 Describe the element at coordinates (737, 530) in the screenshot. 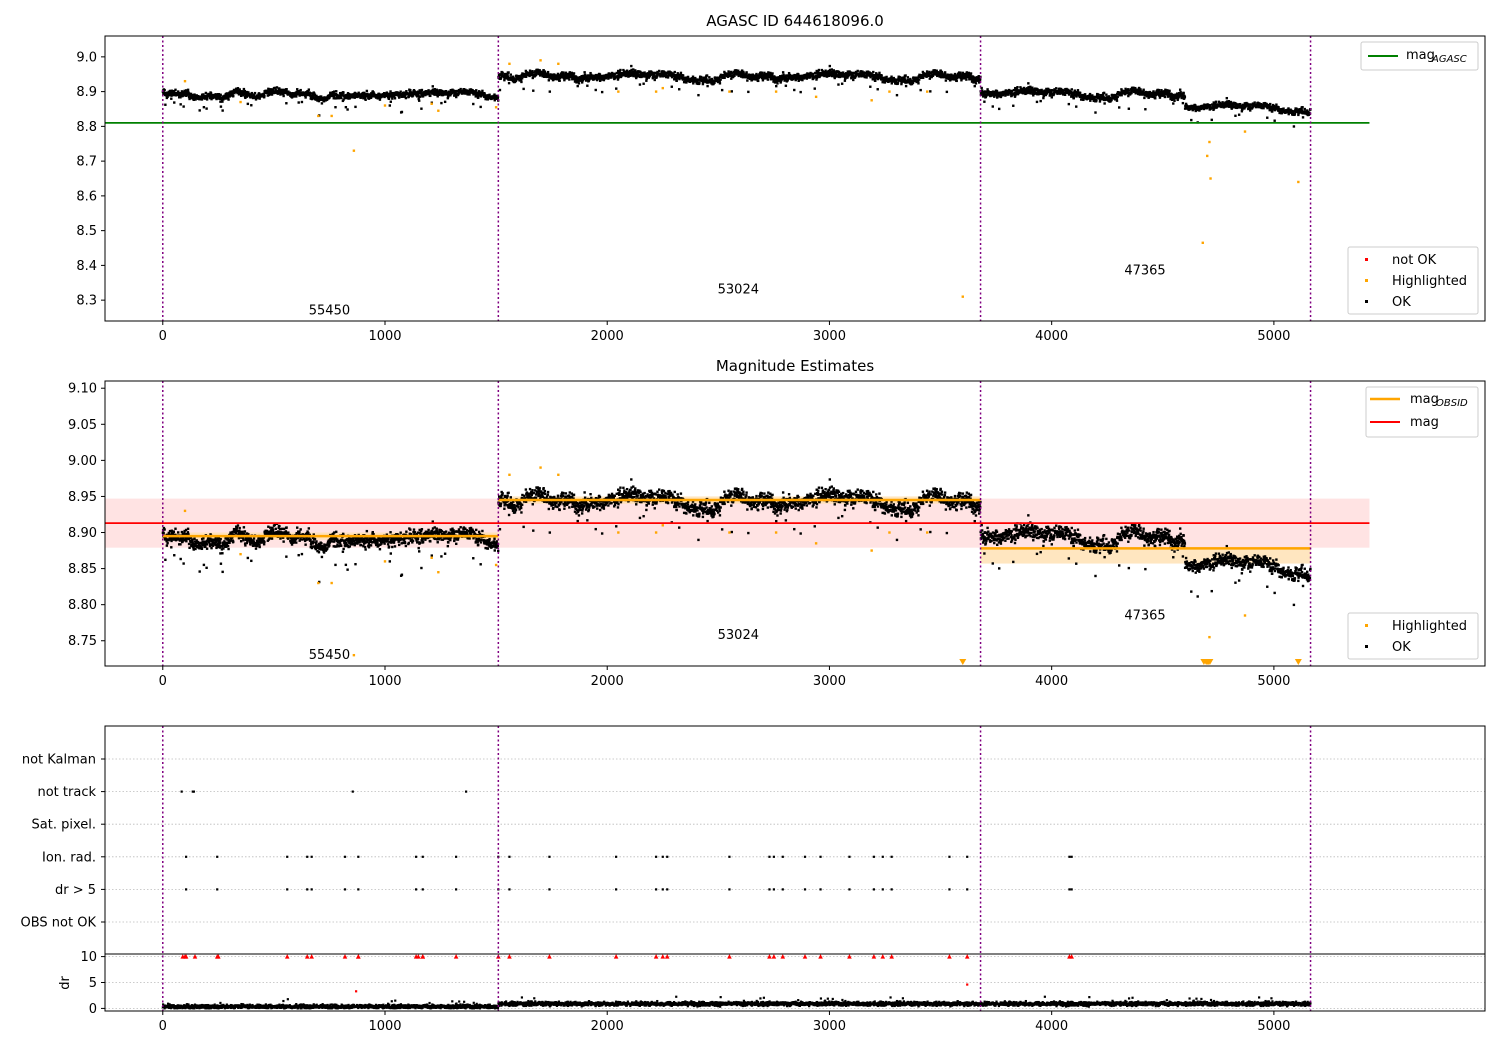

I see `panel-magnitude-bands` at that location.